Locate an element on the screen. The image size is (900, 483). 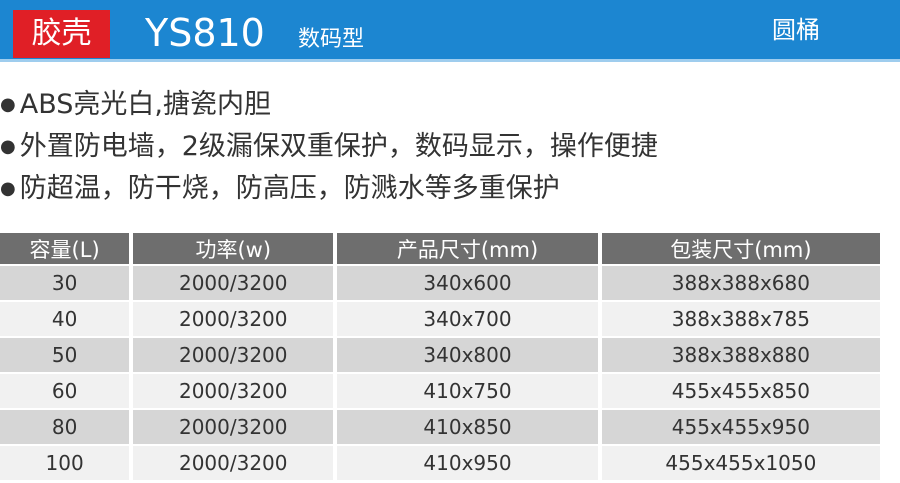
header-row: 容量(L) 功率(w) 产品尺寸(mm) 包装尺寸(mm) is located at coordinates (440, 248).